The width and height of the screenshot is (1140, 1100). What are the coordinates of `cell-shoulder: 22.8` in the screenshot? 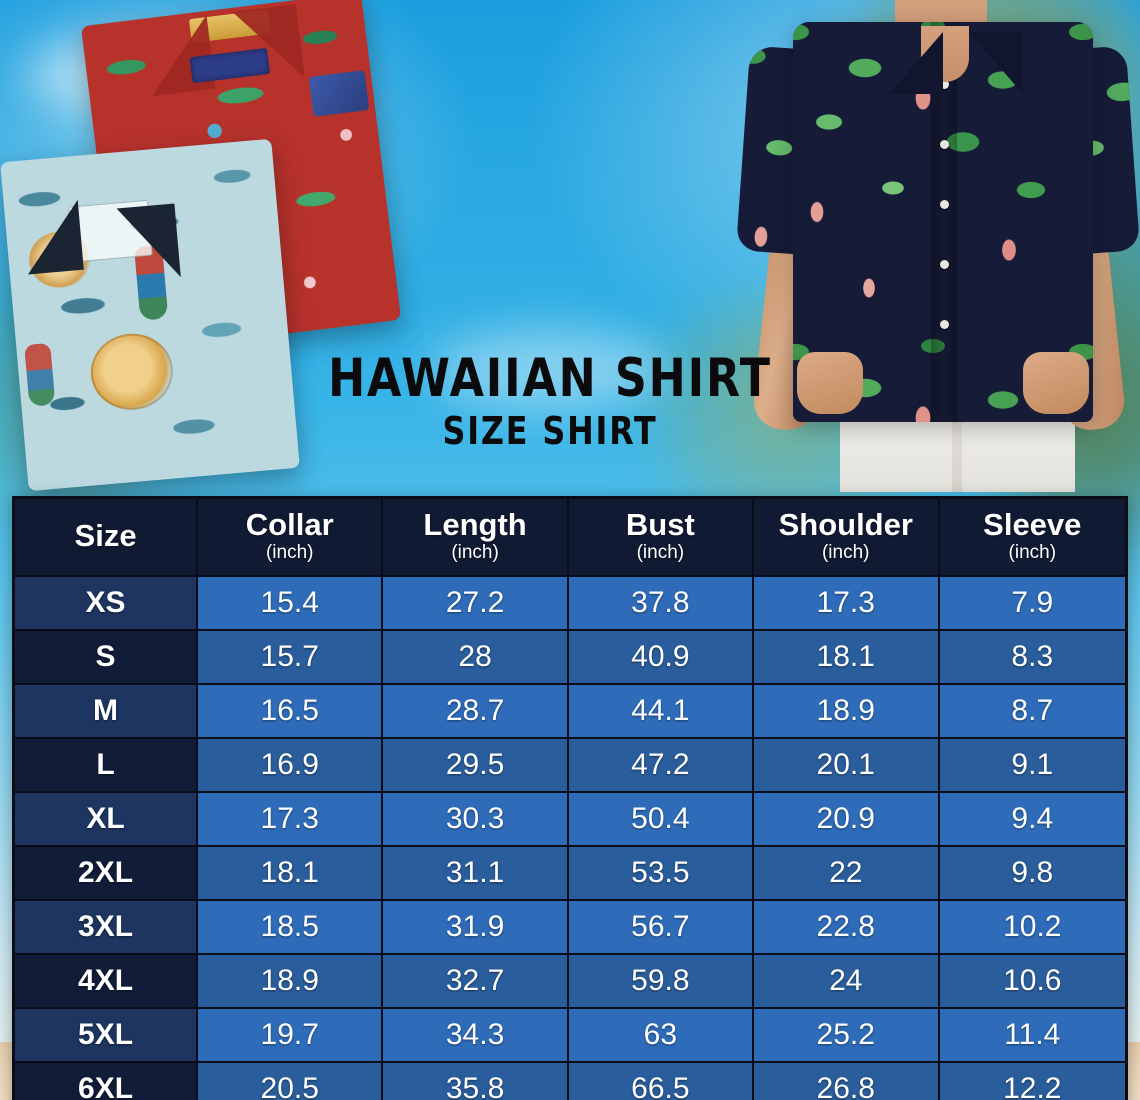 It's located at (846, 928).